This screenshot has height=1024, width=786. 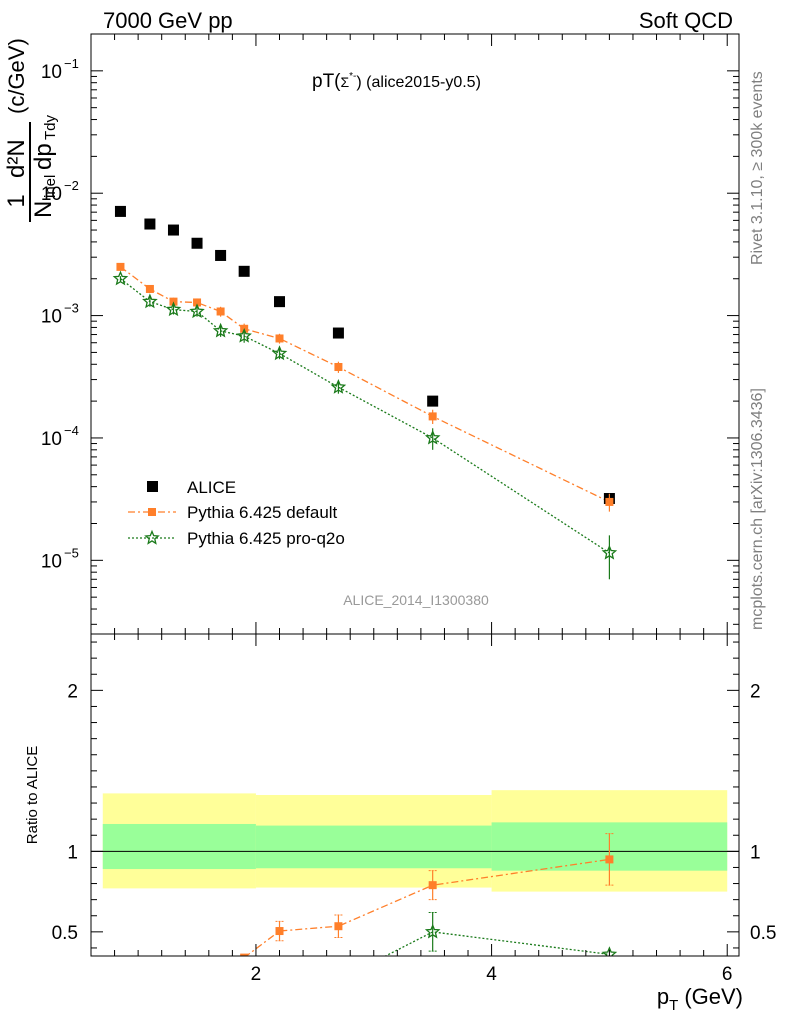 What do you see at coordinates (168, 20) in the screenshot?
I see `header-energy-label: 7000 GeV pp` at bounding box center [168, 20].